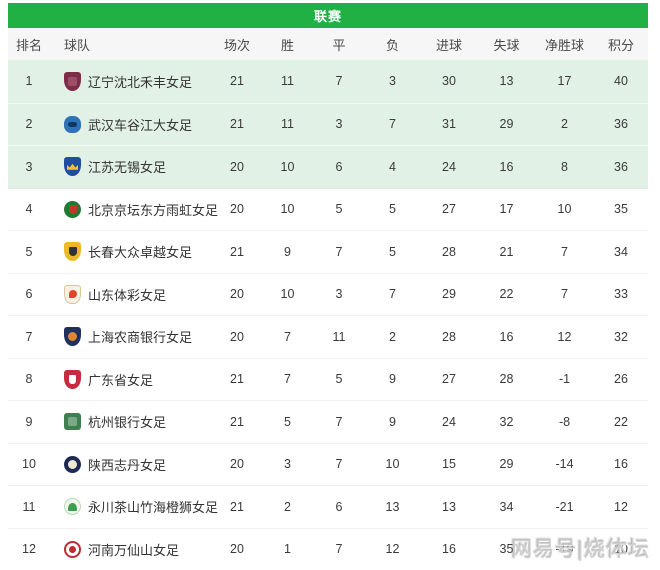 The height and width of the screenshot is (570, 660). I want to click on gd-cell: 7, so click(564, 251).